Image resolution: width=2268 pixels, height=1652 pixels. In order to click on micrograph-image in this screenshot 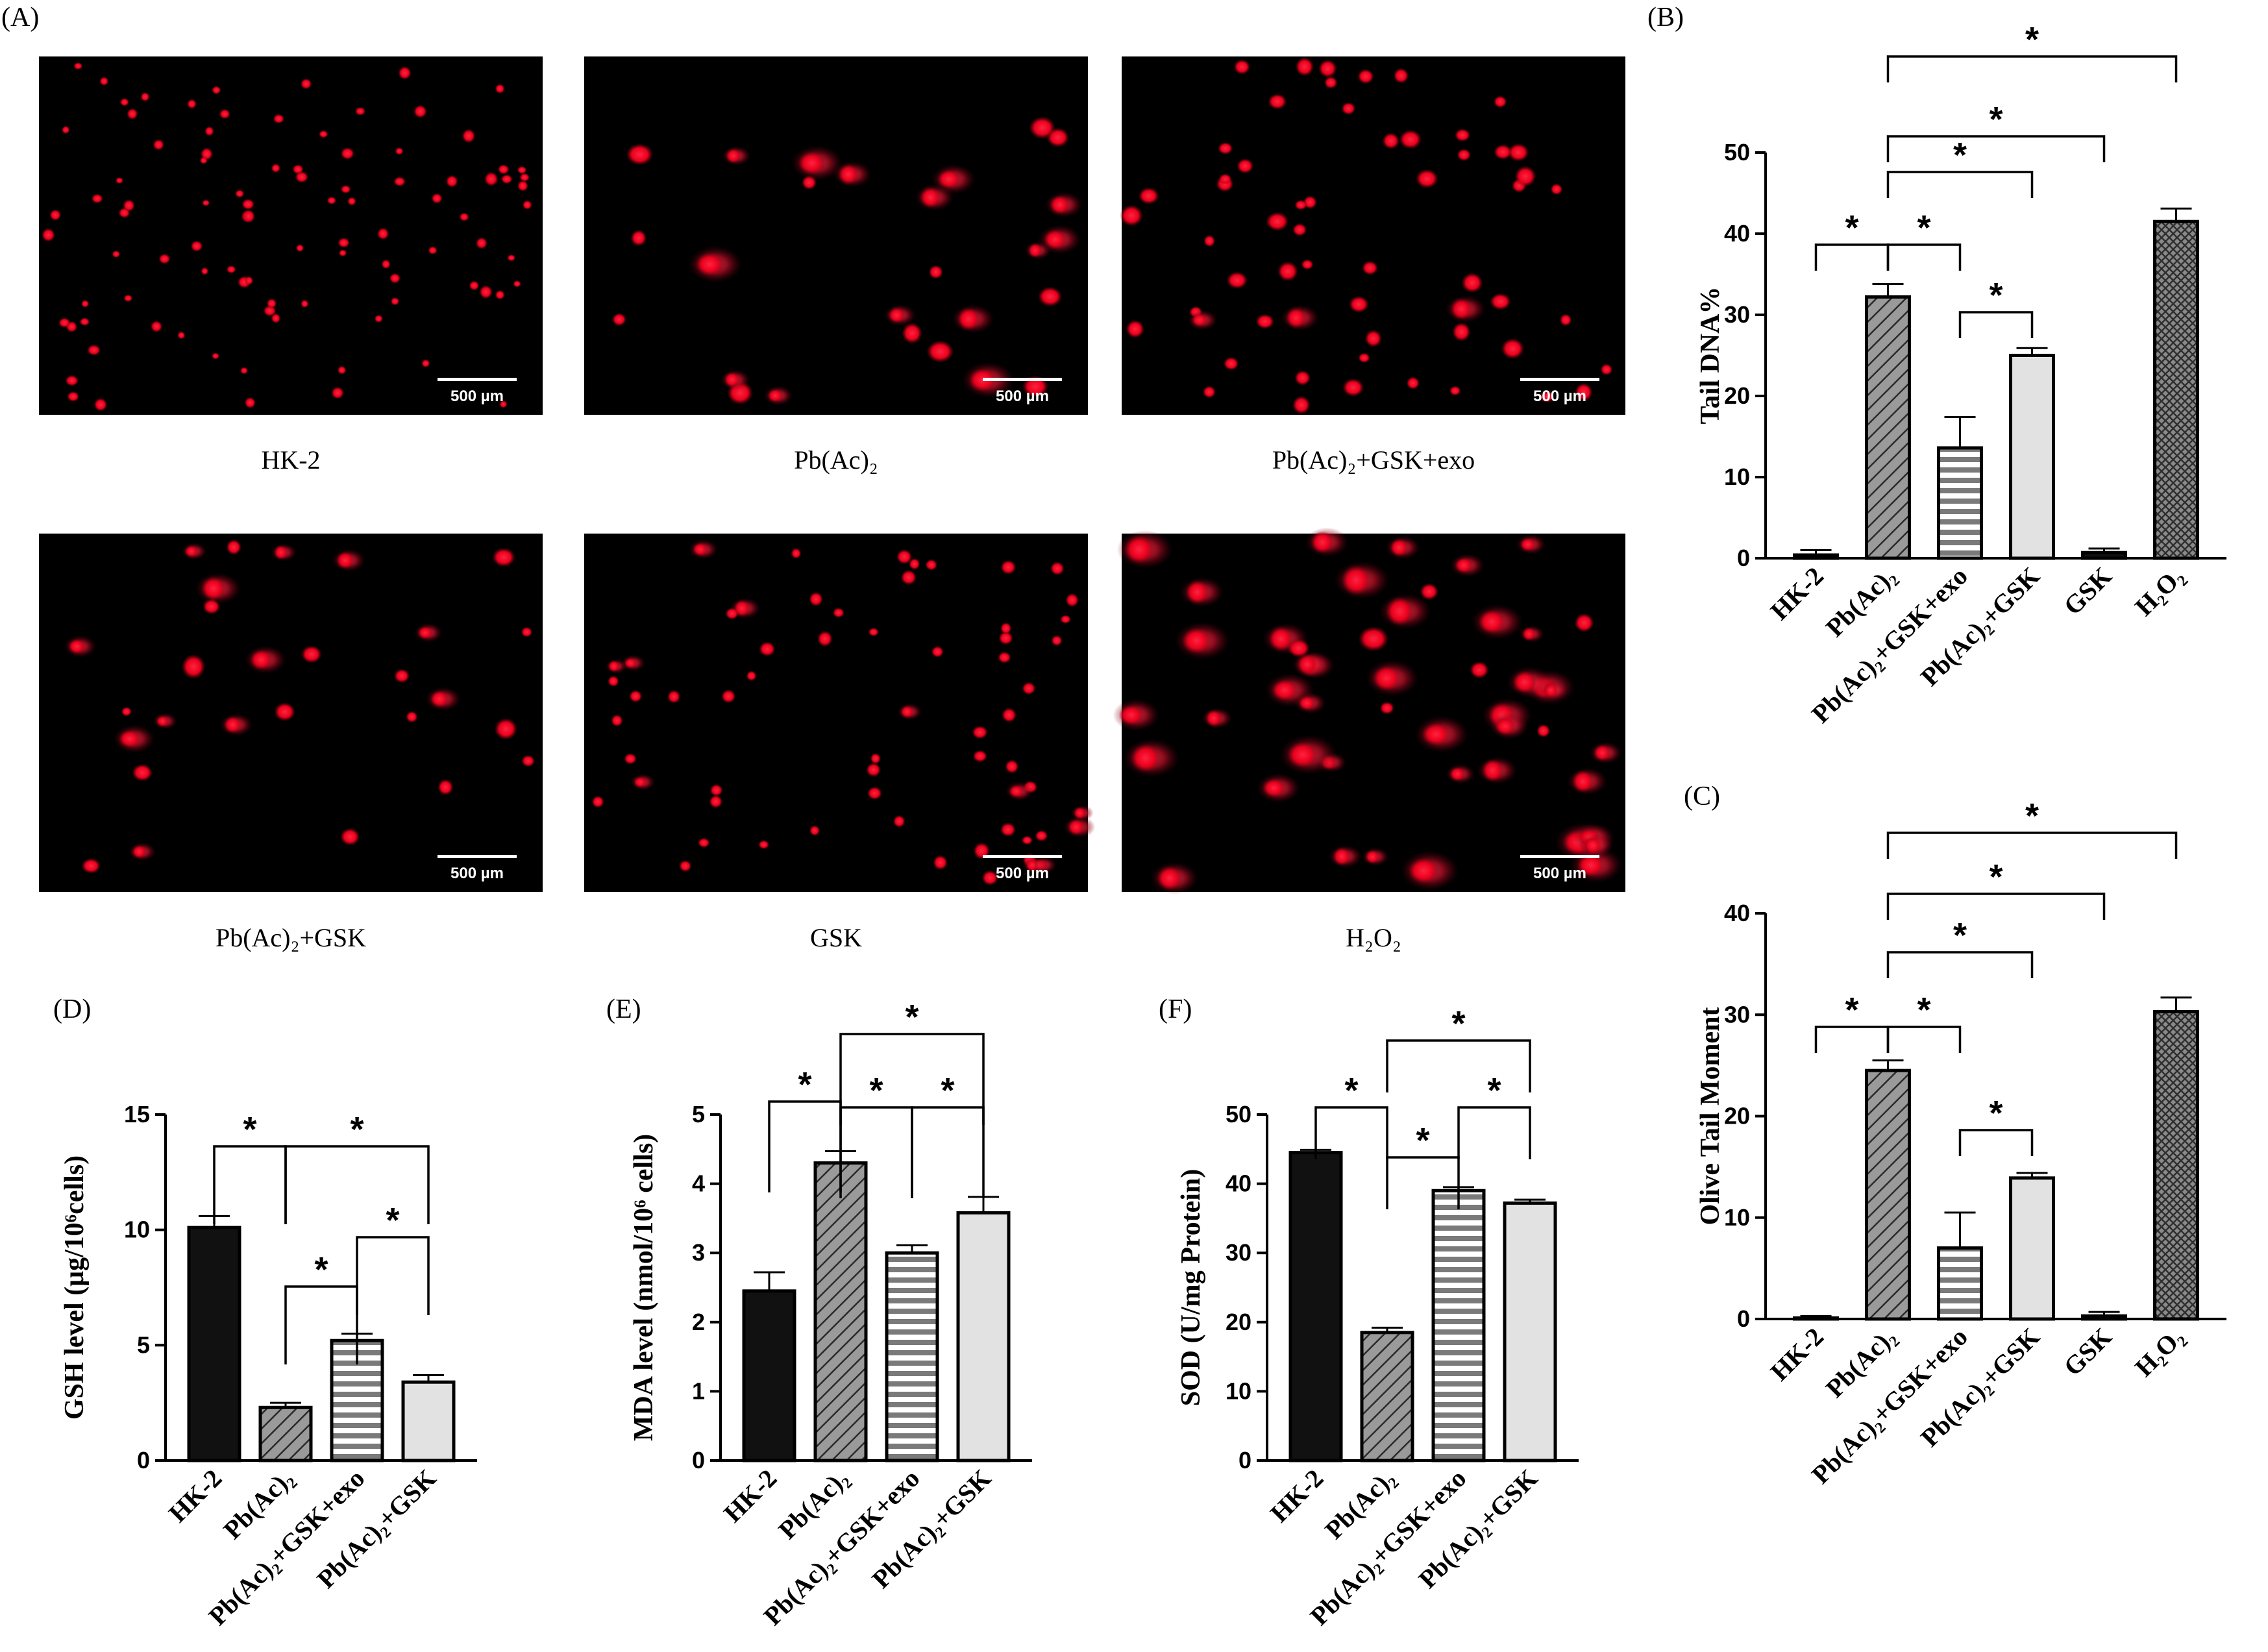, I will do `click(291, 235)`.